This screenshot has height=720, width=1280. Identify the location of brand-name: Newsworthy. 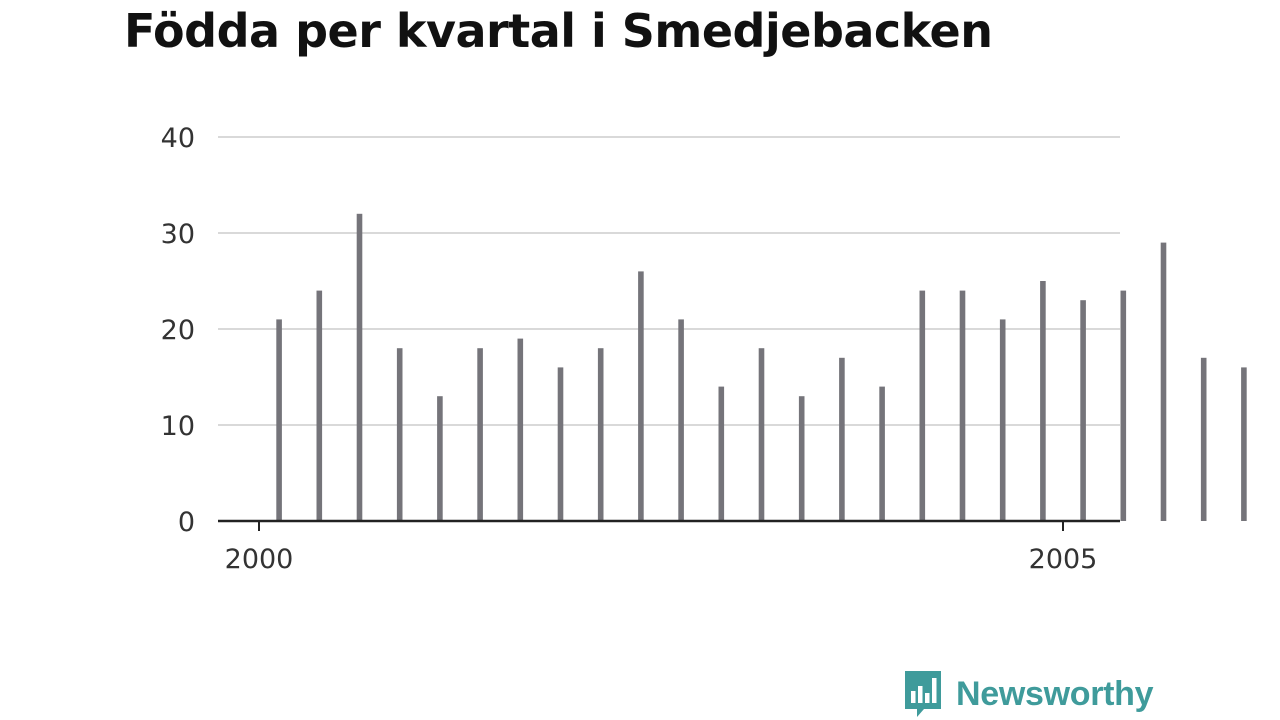
(1055, 693).